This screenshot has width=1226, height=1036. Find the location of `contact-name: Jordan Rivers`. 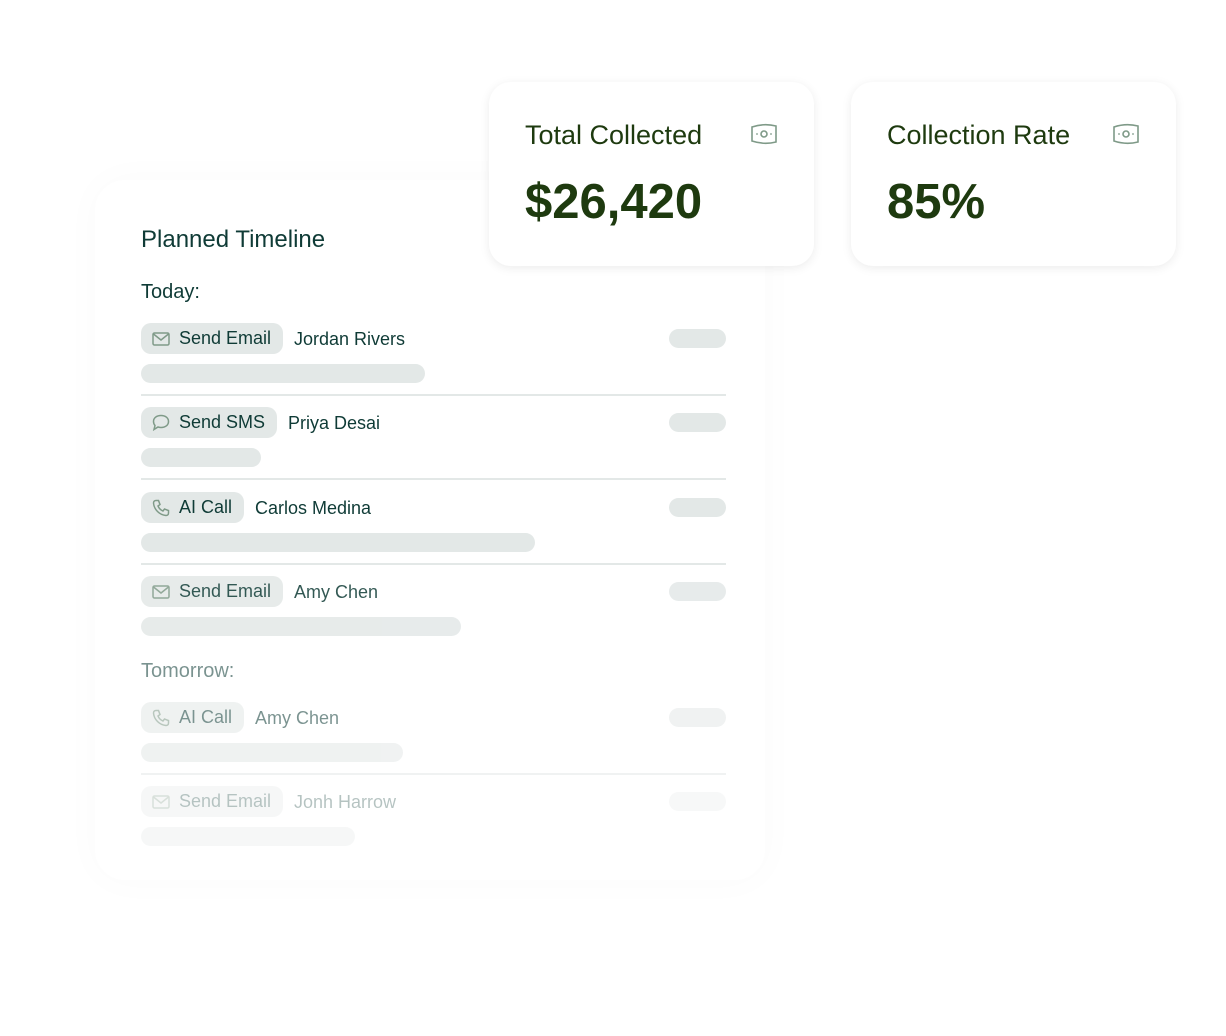

contact-name: Jordan Rivers is located at coordinates (350, 339).